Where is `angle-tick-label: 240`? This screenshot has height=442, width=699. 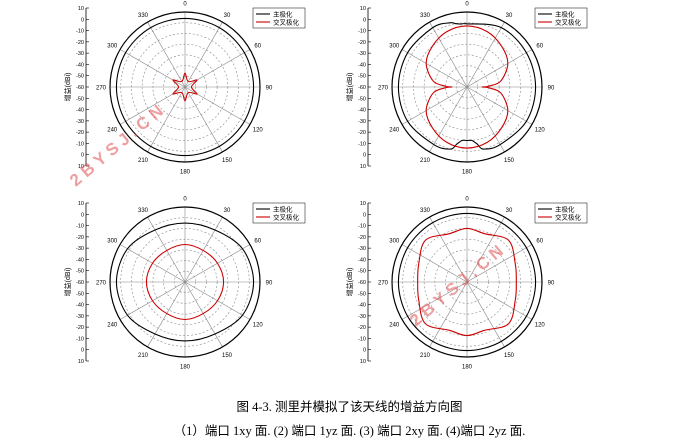 angle-tick-label: 240 is located at coordinates (112, 326).